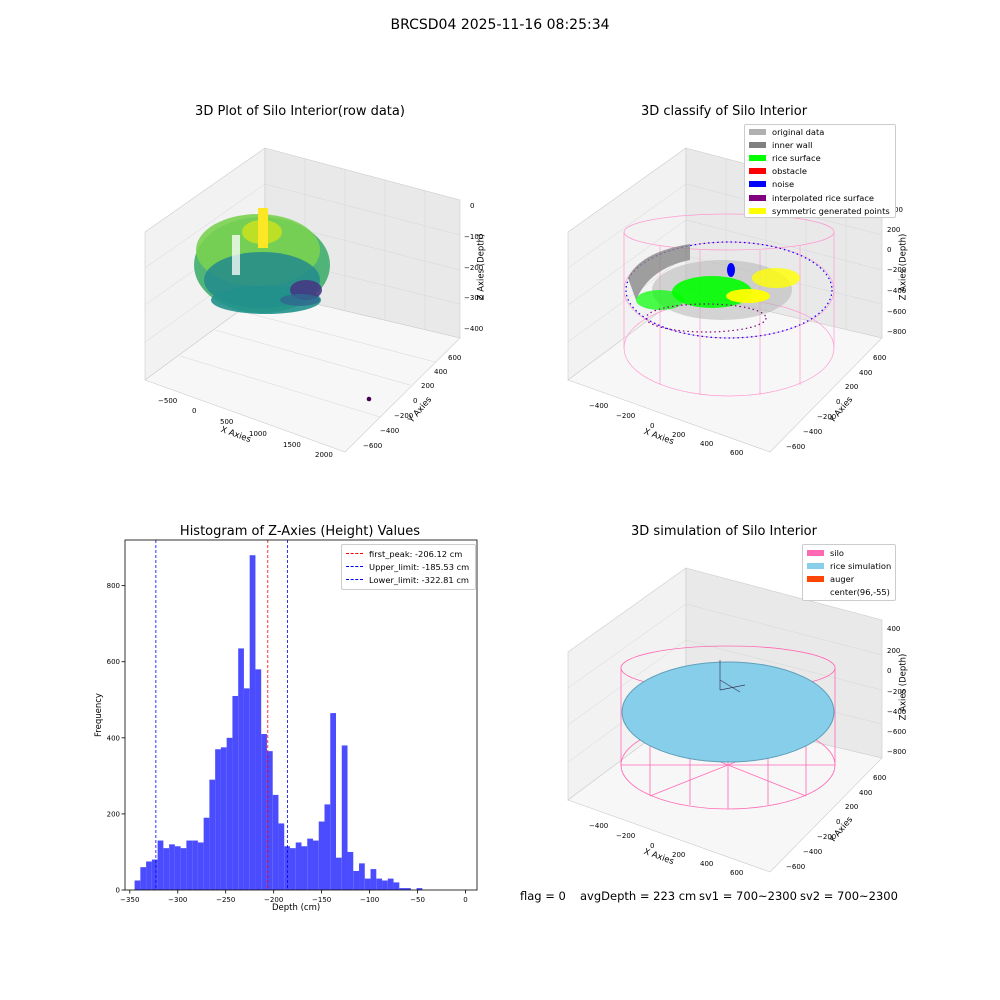  I want to click on histogram-ytick-label: 0, so click(118, 891).